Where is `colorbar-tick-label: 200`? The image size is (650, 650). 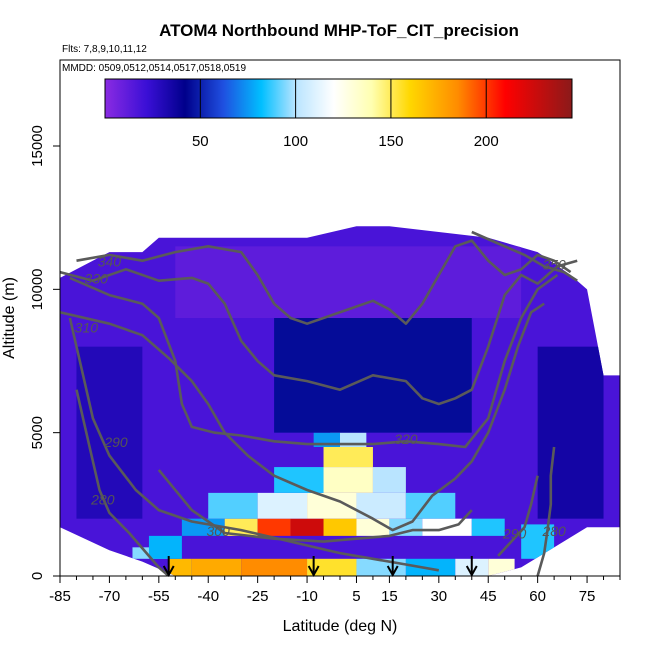
colorbar-tick-label: 200 is located at coordinates (486, 141).